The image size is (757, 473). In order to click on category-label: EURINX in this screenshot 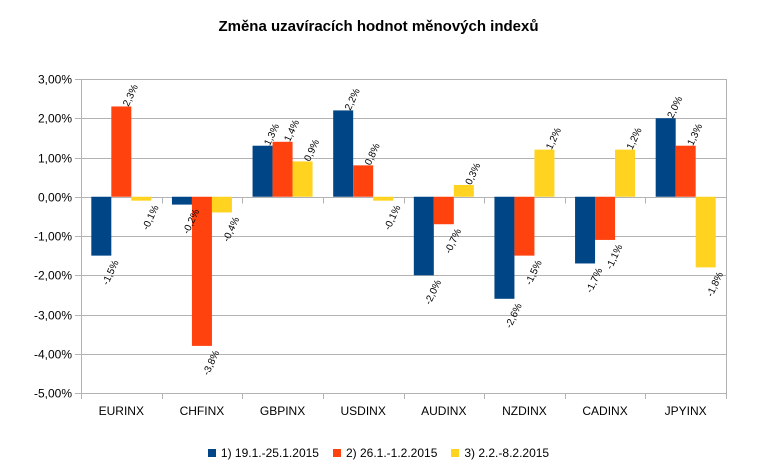, I will do `click(121, 411)`.